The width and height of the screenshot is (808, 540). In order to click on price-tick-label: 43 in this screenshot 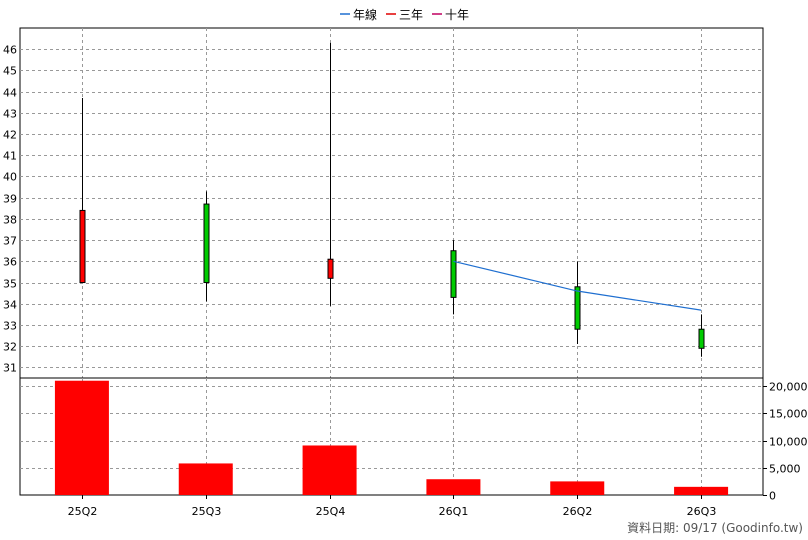, I will do `click(10, 114)`.